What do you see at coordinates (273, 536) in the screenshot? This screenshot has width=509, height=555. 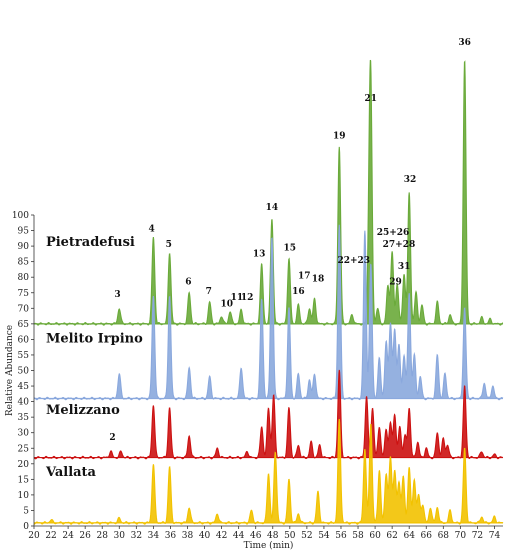 I see `x-tick-label: 48` at bounding box center [273, 536].